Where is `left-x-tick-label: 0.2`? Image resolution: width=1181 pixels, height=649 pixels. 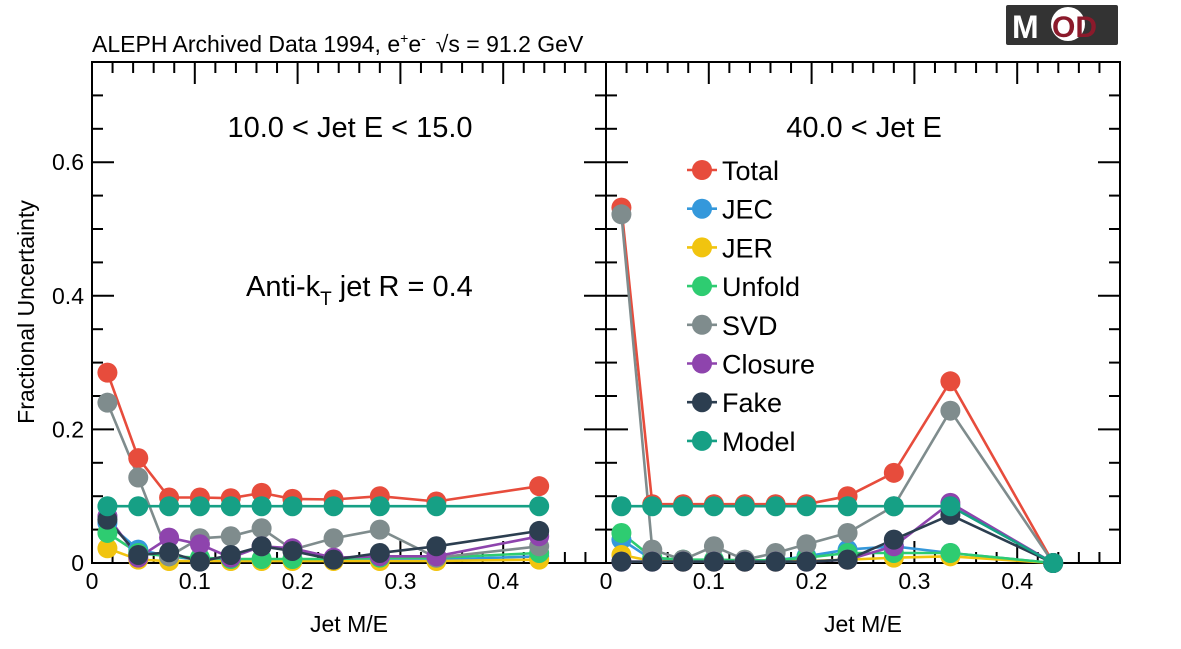 left-x-tick-label: 0.2 is located at coordinates (298, 581).